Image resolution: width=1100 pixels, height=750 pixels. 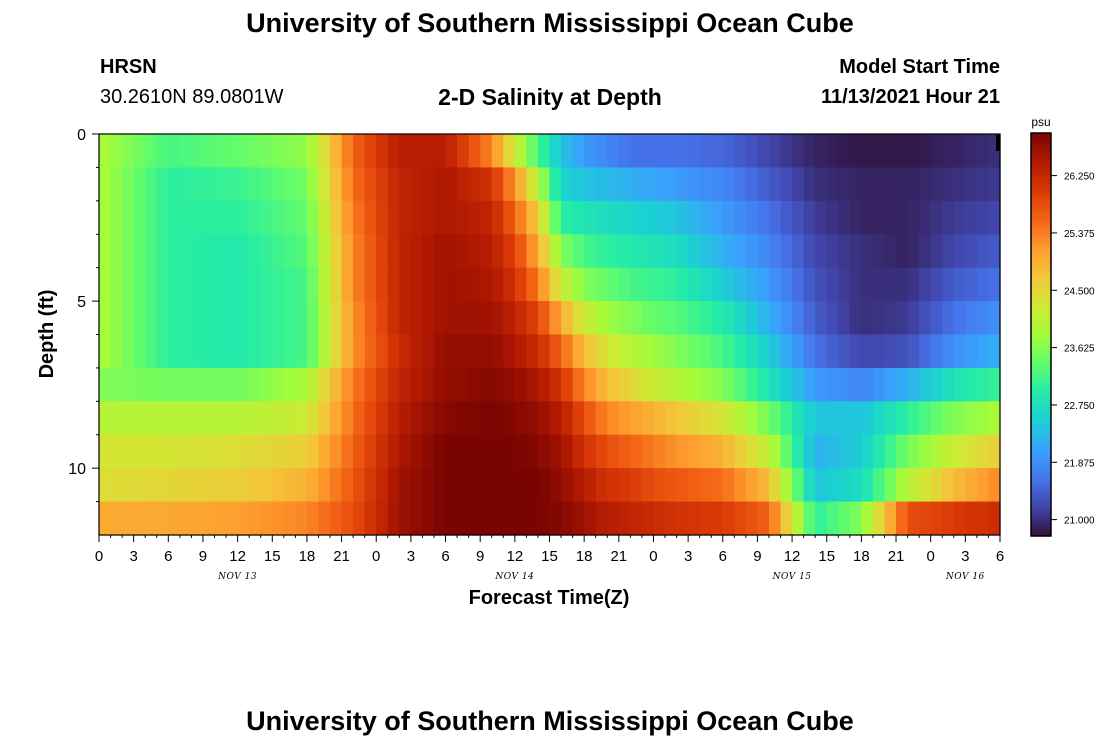 What do you see at coordinates (1079, 177) in the screenshot?
I see `colorbar-tick-label: 26.250` at bounding box center [1079, 177].